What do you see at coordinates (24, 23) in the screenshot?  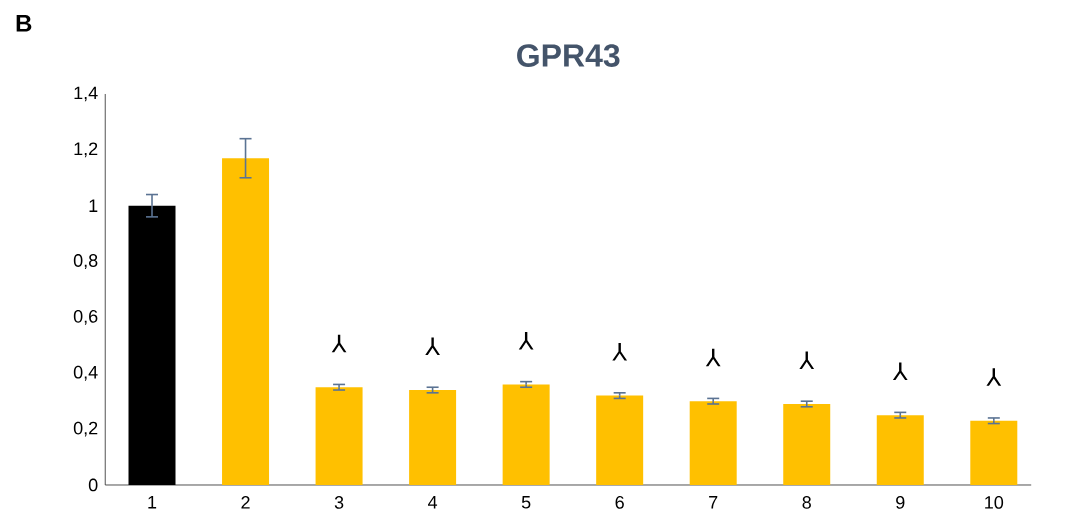 I see `text: B` at bounding box center [24, 23].